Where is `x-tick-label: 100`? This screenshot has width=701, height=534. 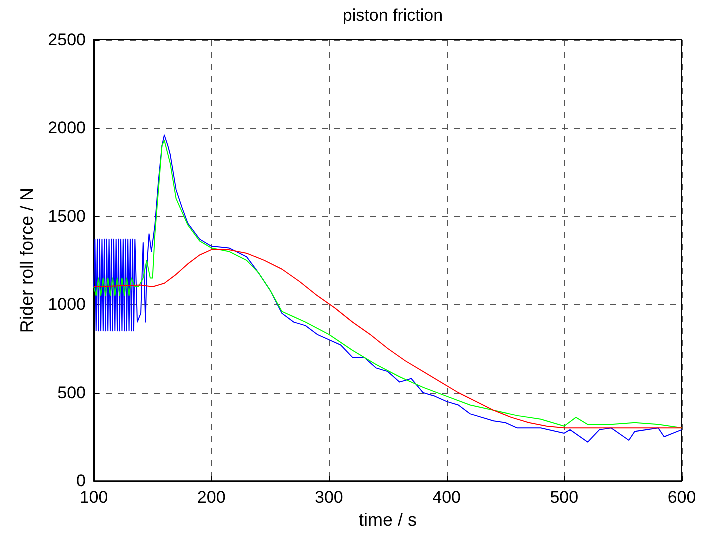
x-tick-label: 100 is located at coordinates (94, 498).